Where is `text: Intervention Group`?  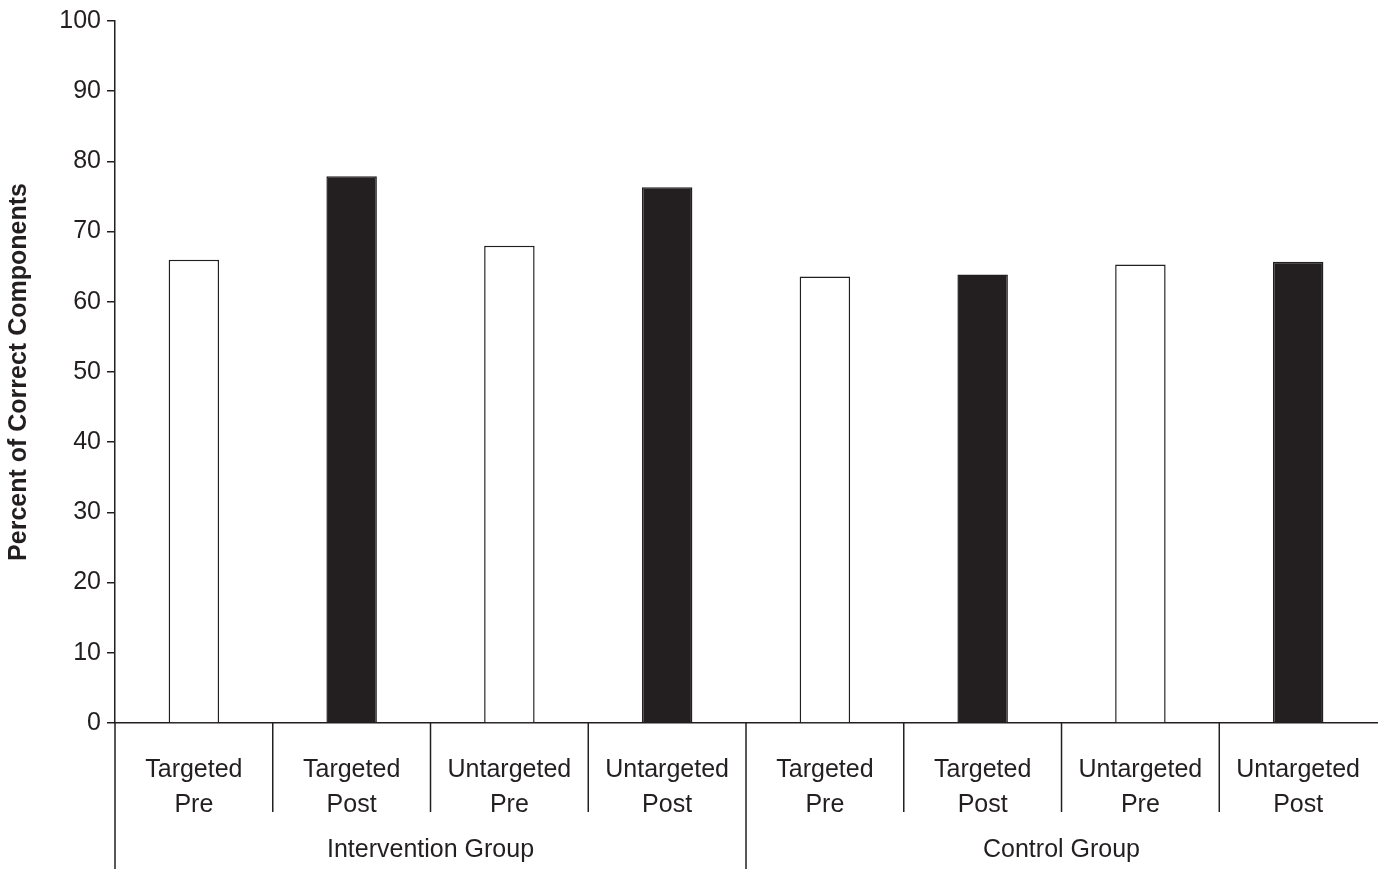 text: Intervention Group is located at coordinates (430, 847).